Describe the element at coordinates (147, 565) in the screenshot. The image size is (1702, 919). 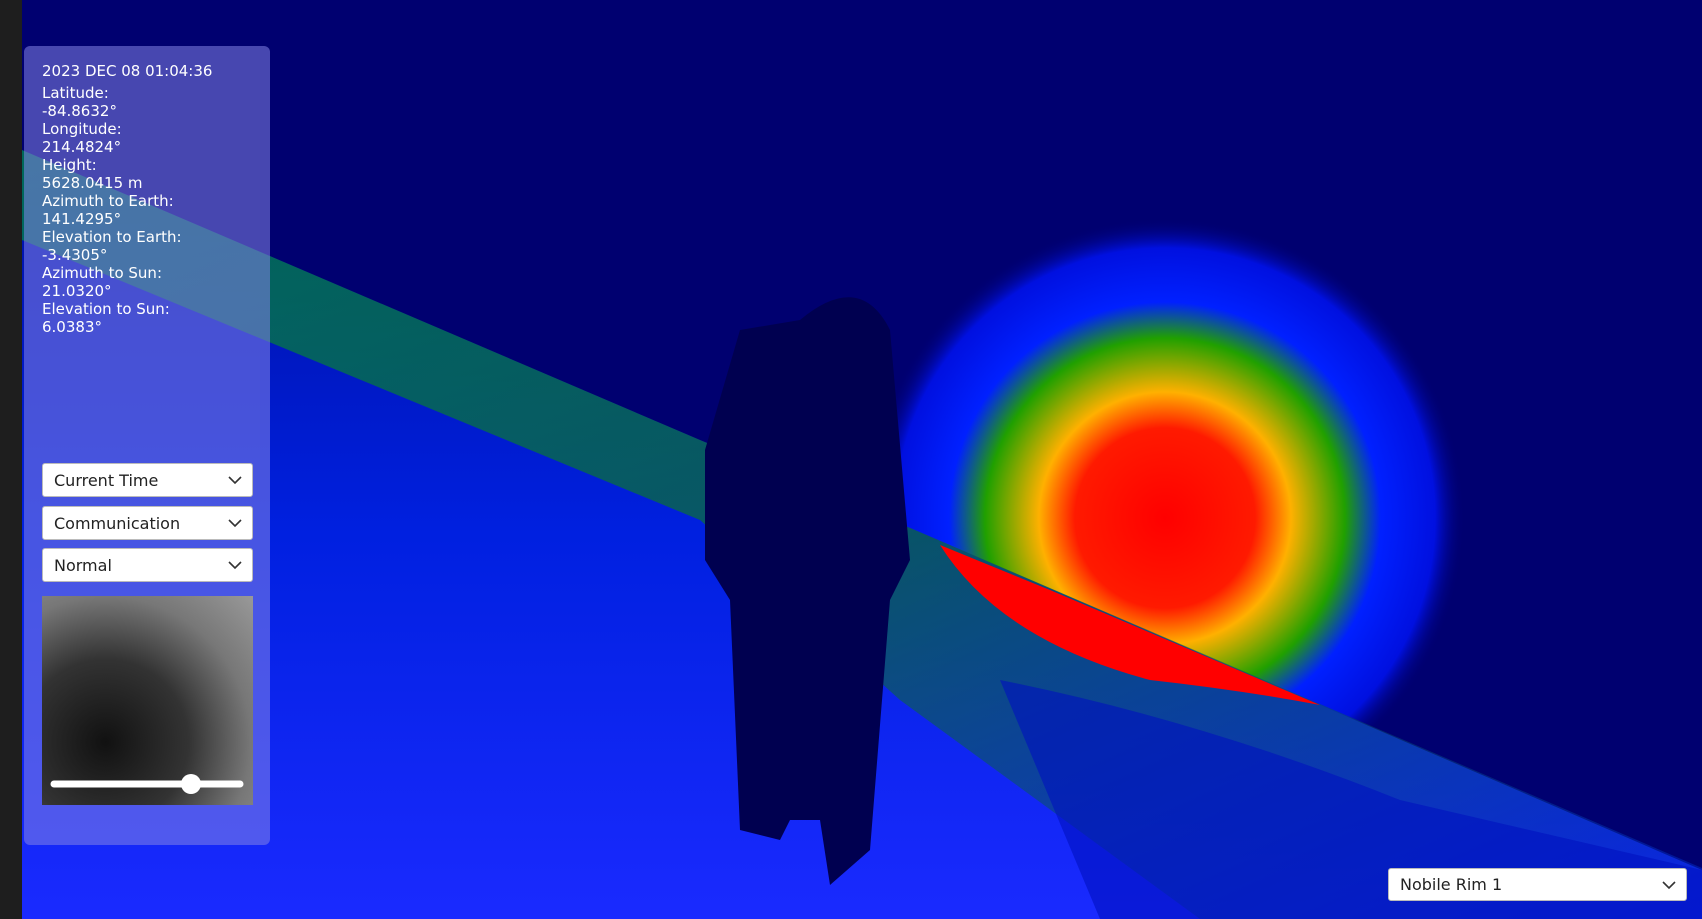
I see `dropdown: Normal` at that location.